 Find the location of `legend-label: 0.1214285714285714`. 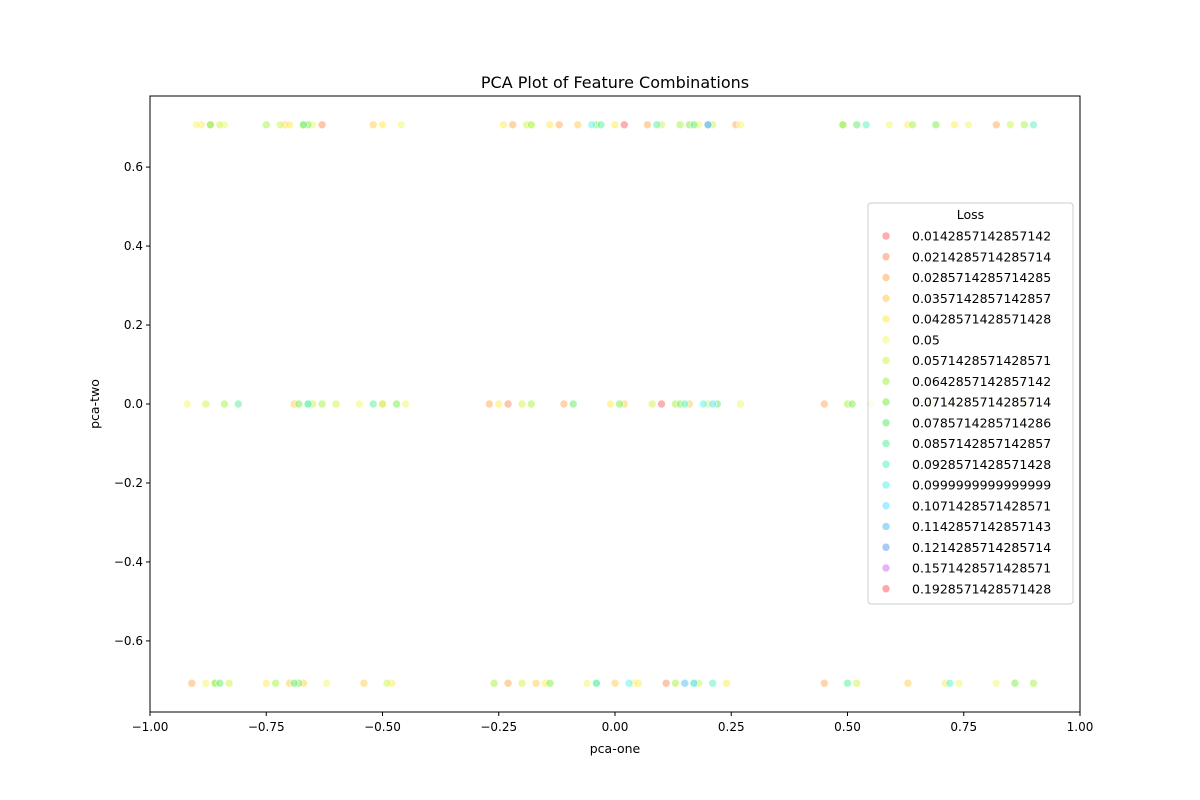

legend-label: 0.1214285714285714 is located at coordinates (981, 547).